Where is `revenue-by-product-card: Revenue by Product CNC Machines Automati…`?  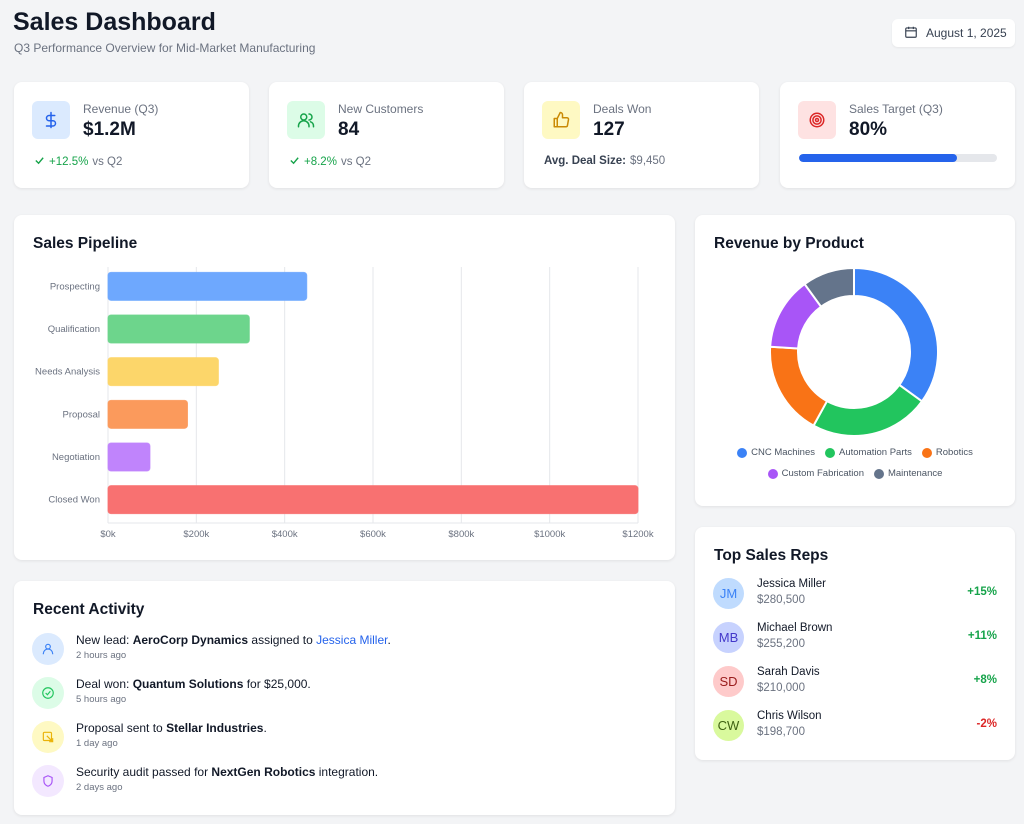
revenue-by-product-card: Revenue by Product CNC Machines Automati… is located at coordinates (855, 360).